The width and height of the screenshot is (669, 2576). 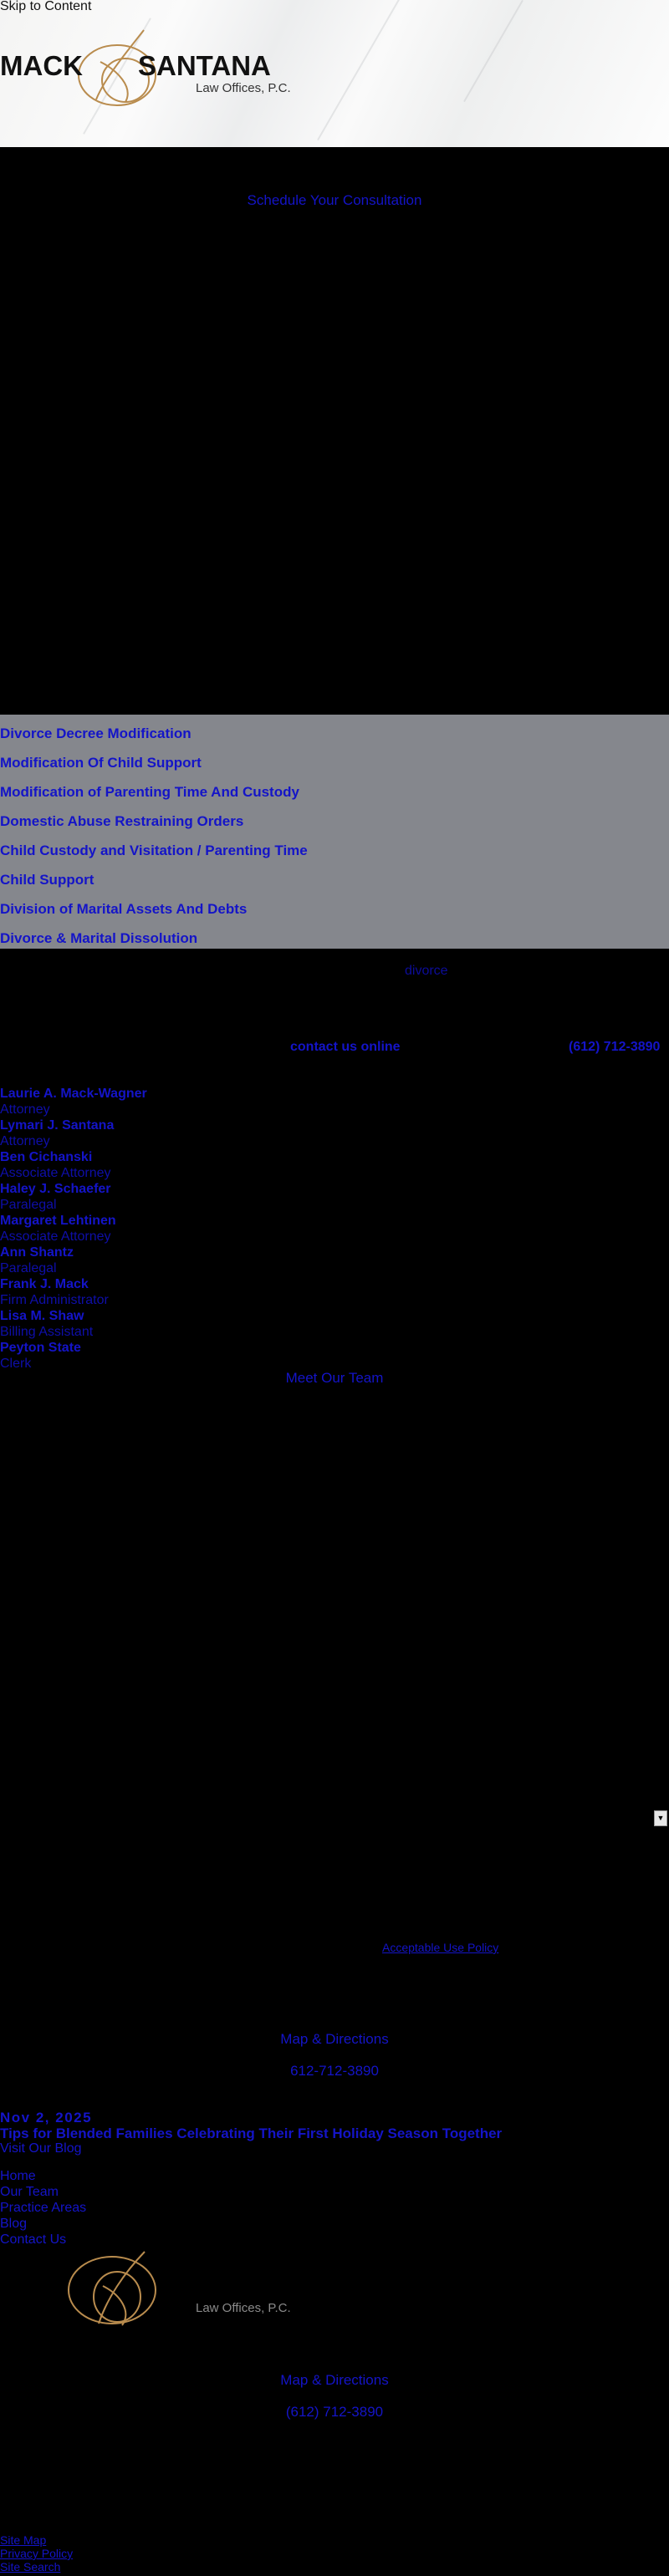 What do you see at coordinates (30, 2566) in the screenshot?
I see `legal-link: Site Search` at bounding box center [30, 2566].